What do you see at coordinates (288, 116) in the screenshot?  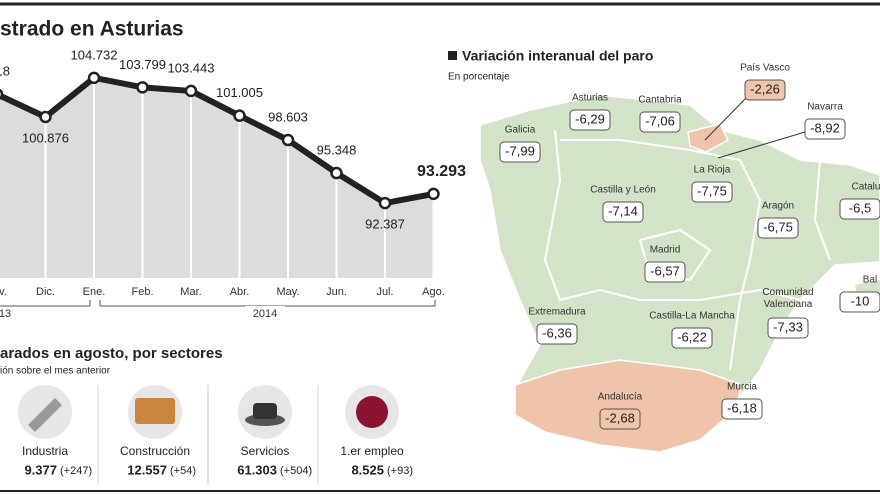 I see `data-label: 98.603` at bounding box center [288, 116].